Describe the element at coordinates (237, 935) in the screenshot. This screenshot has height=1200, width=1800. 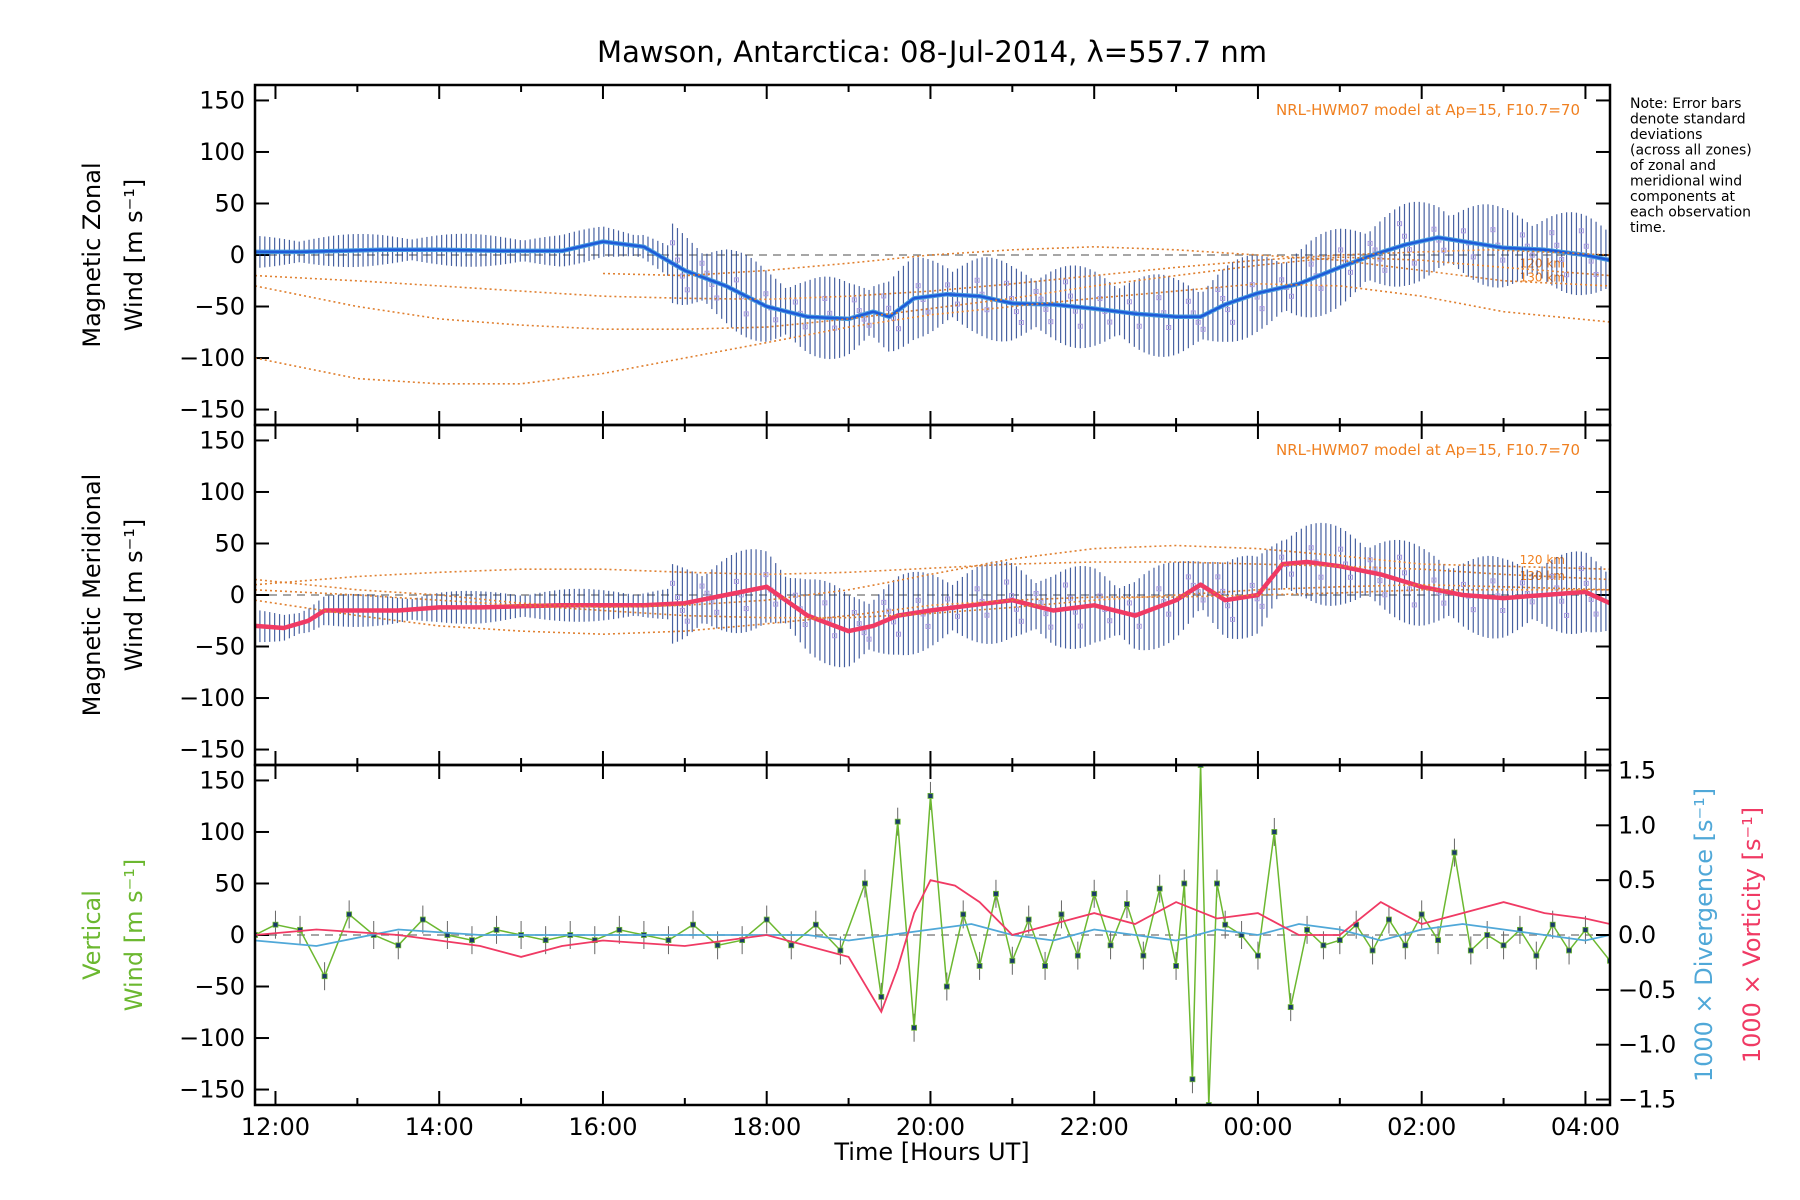
I see `y-tick-label: 0` at that location.